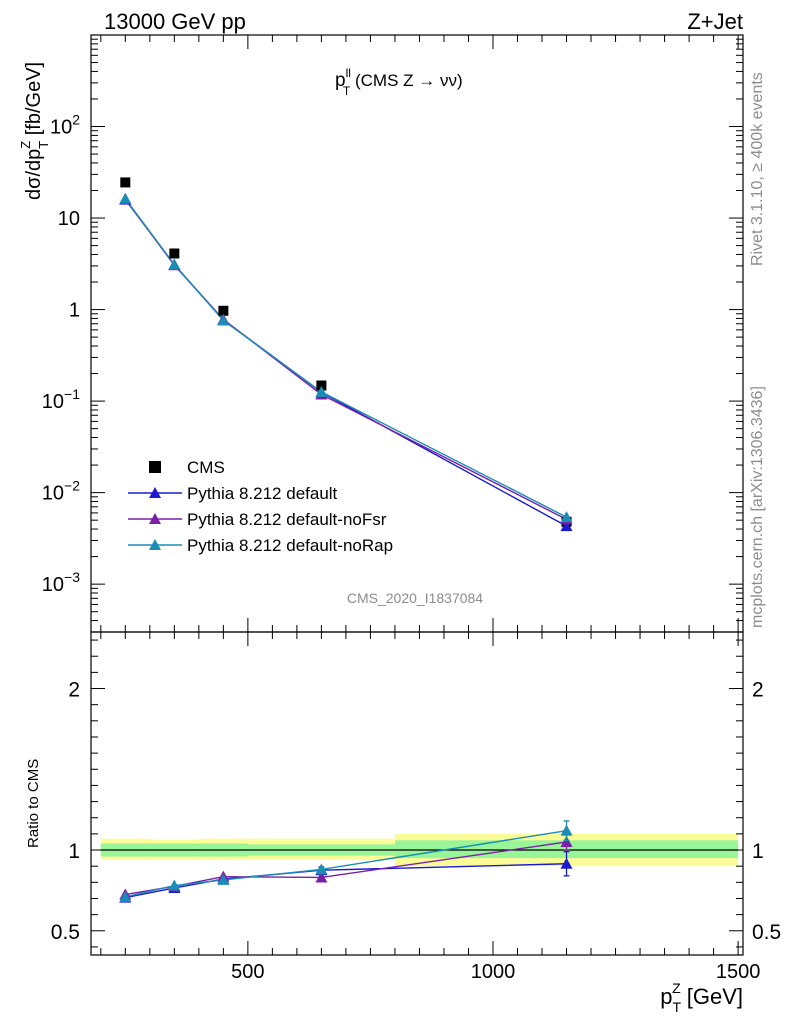 The height and width of the screenshot is (1024, 786). I want to click on ratio-y-label: Ratio to CMS, so click(33, 803).